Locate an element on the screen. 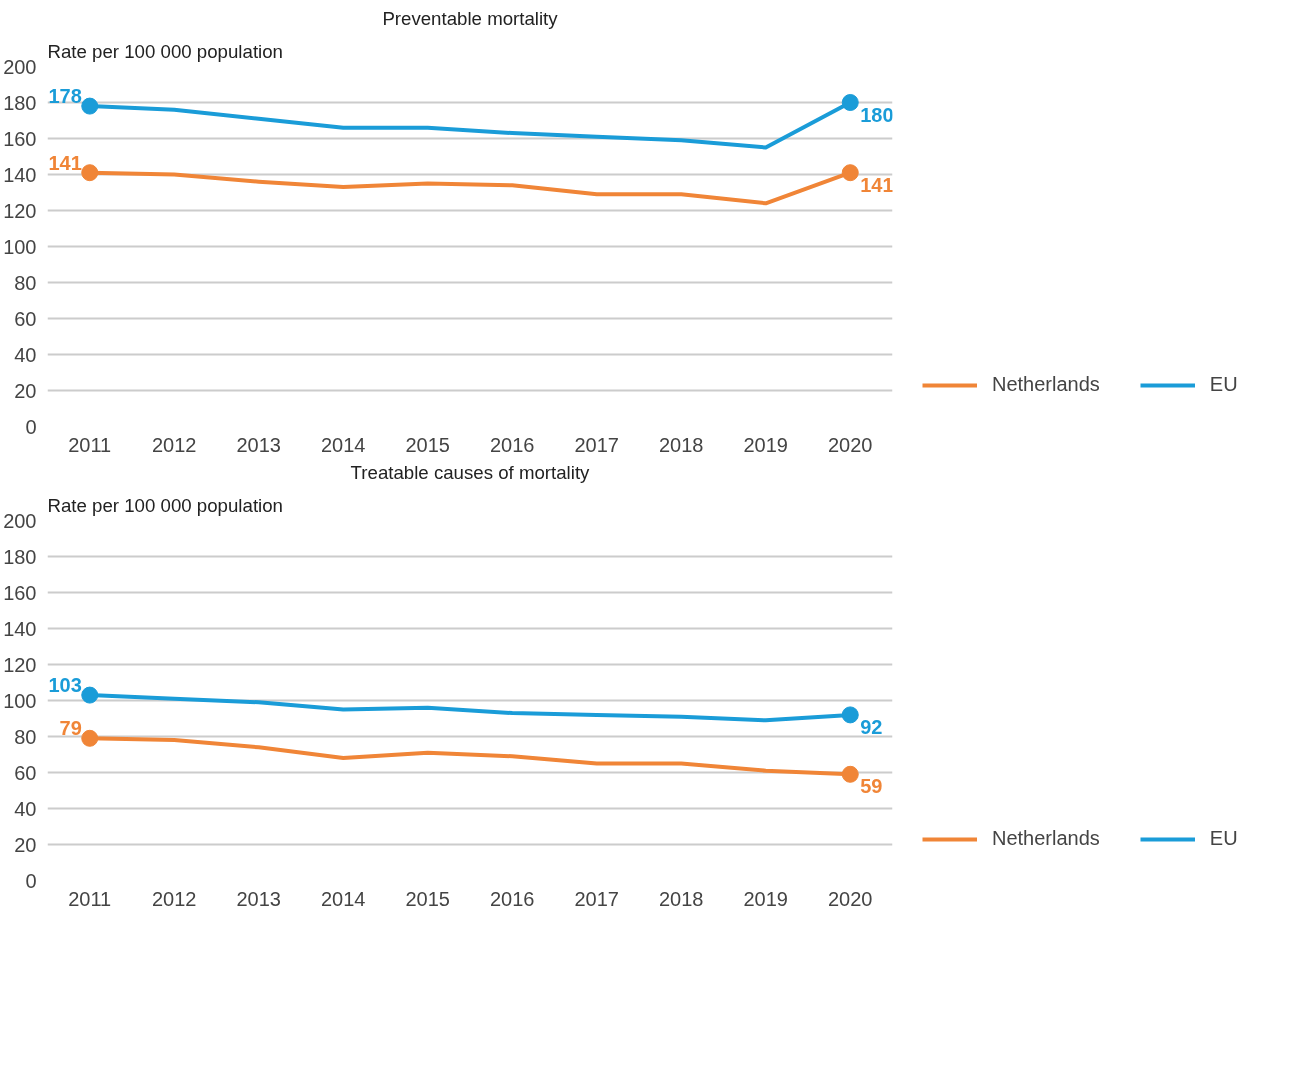  data-label: 103 is located at coordinates (65, 685).